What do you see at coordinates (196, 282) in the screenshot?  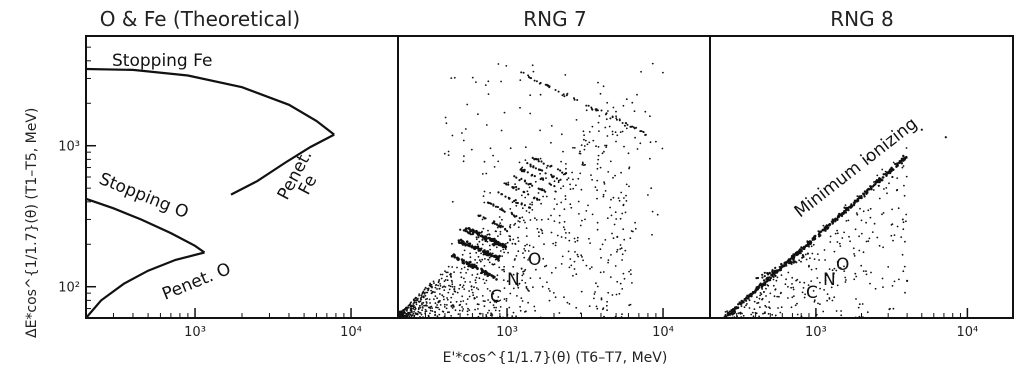 I see `label-penet-o: Penet. O` at bounding box center [196, 282].